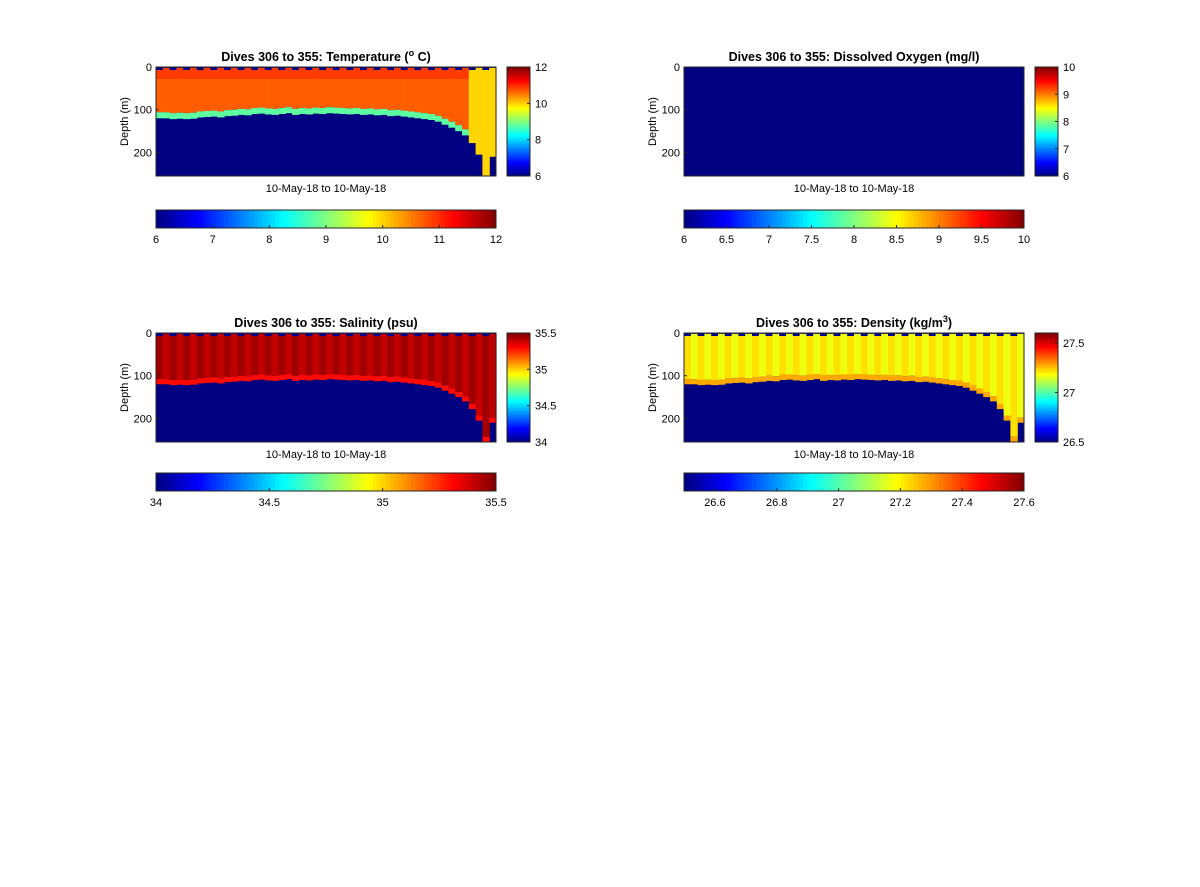 The image size is (1200, 887). Describe the element at coordinates (541, 370) in the screenshot. I see `side-colorbar-label: 35` at that location.